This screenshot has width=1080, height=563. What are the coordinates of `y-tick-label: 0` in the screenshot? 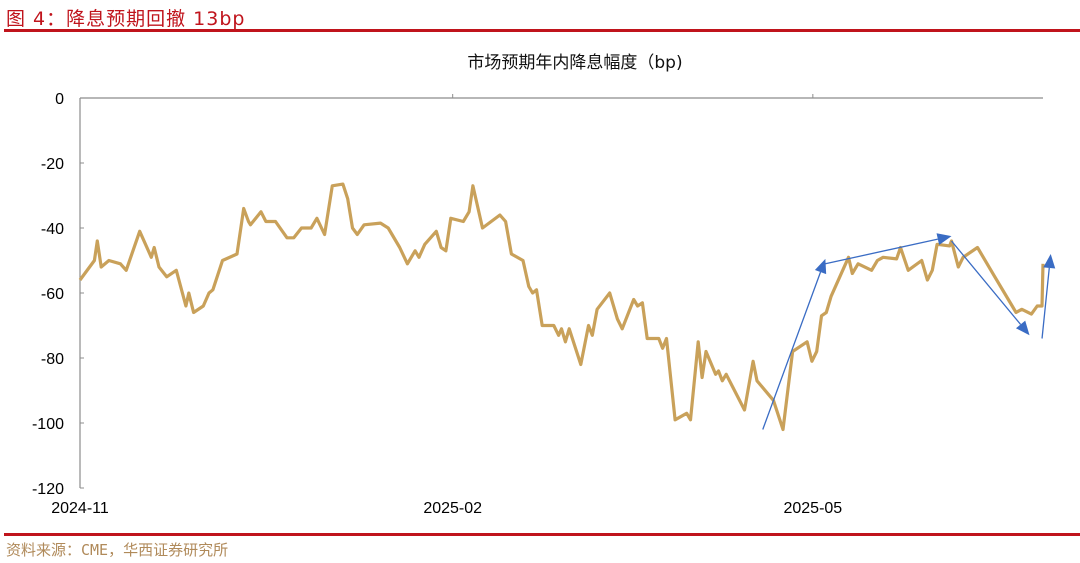 It's located at (59, 99).